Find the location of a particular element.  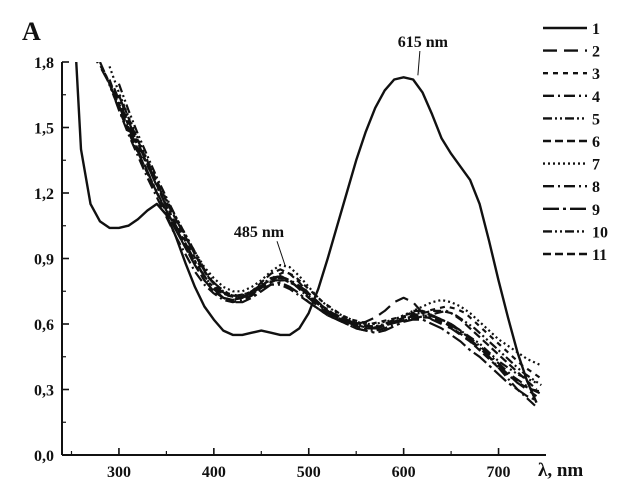

x-tick-label: 700 is located at coordinates (499, 472).